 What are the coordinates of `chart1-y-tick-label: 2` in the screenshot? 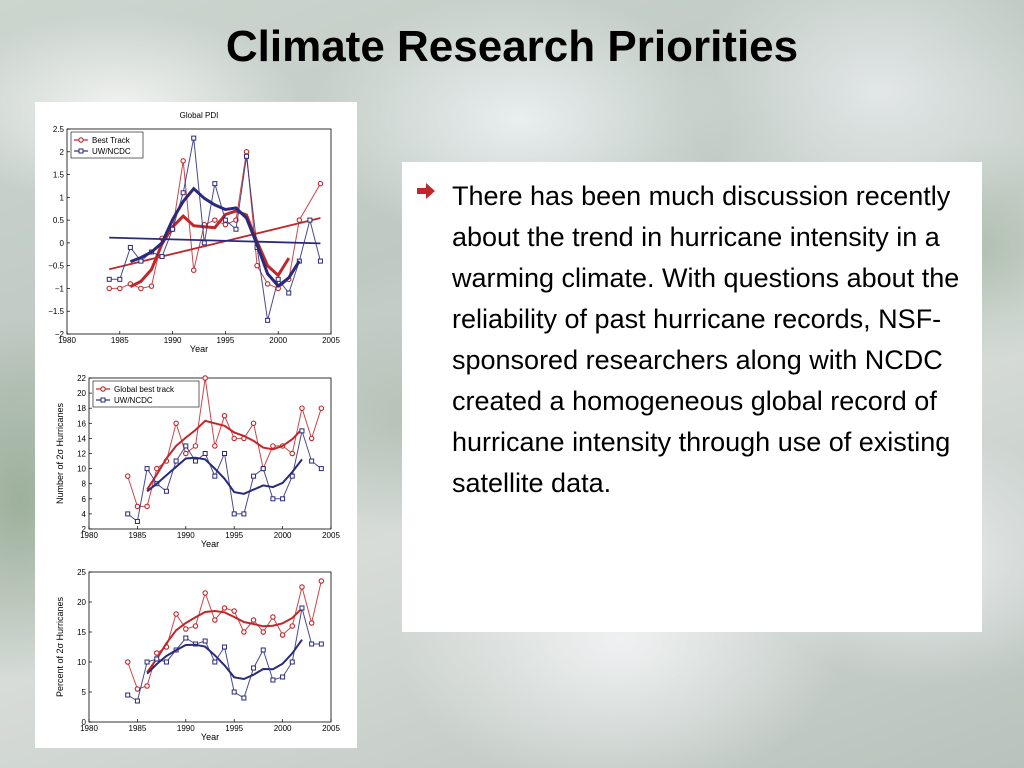 It's located at (62, 152).